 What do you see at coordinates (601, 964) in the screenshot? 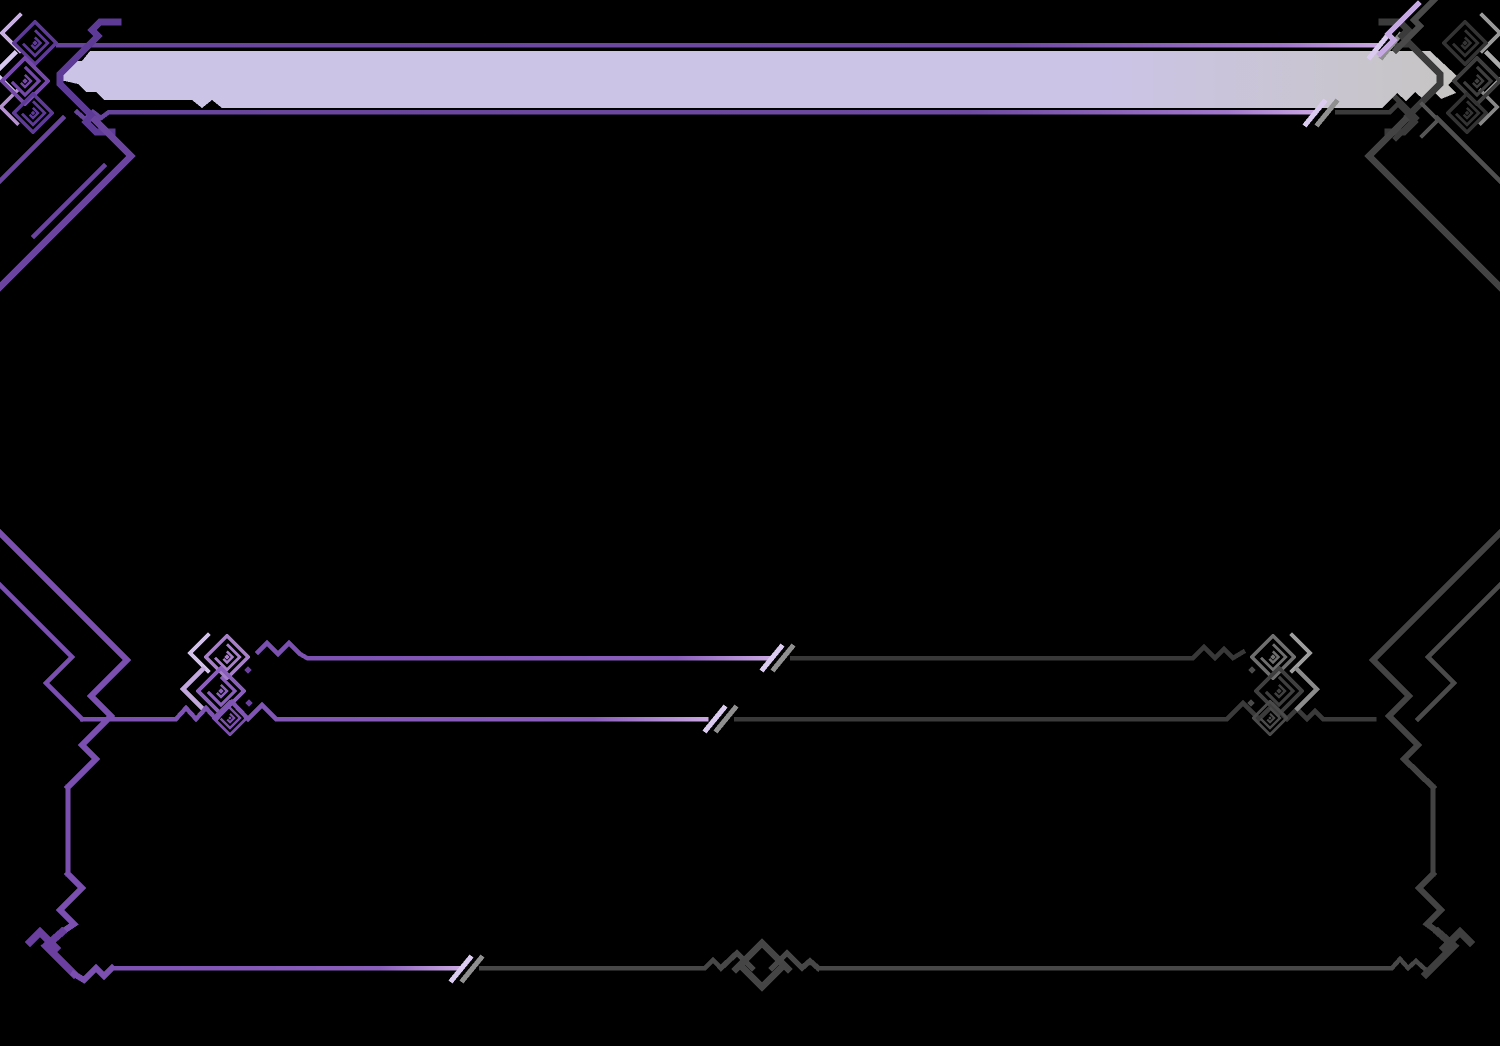
I see `panel-bottom-edge-gray` at bounding box center [601, 964].